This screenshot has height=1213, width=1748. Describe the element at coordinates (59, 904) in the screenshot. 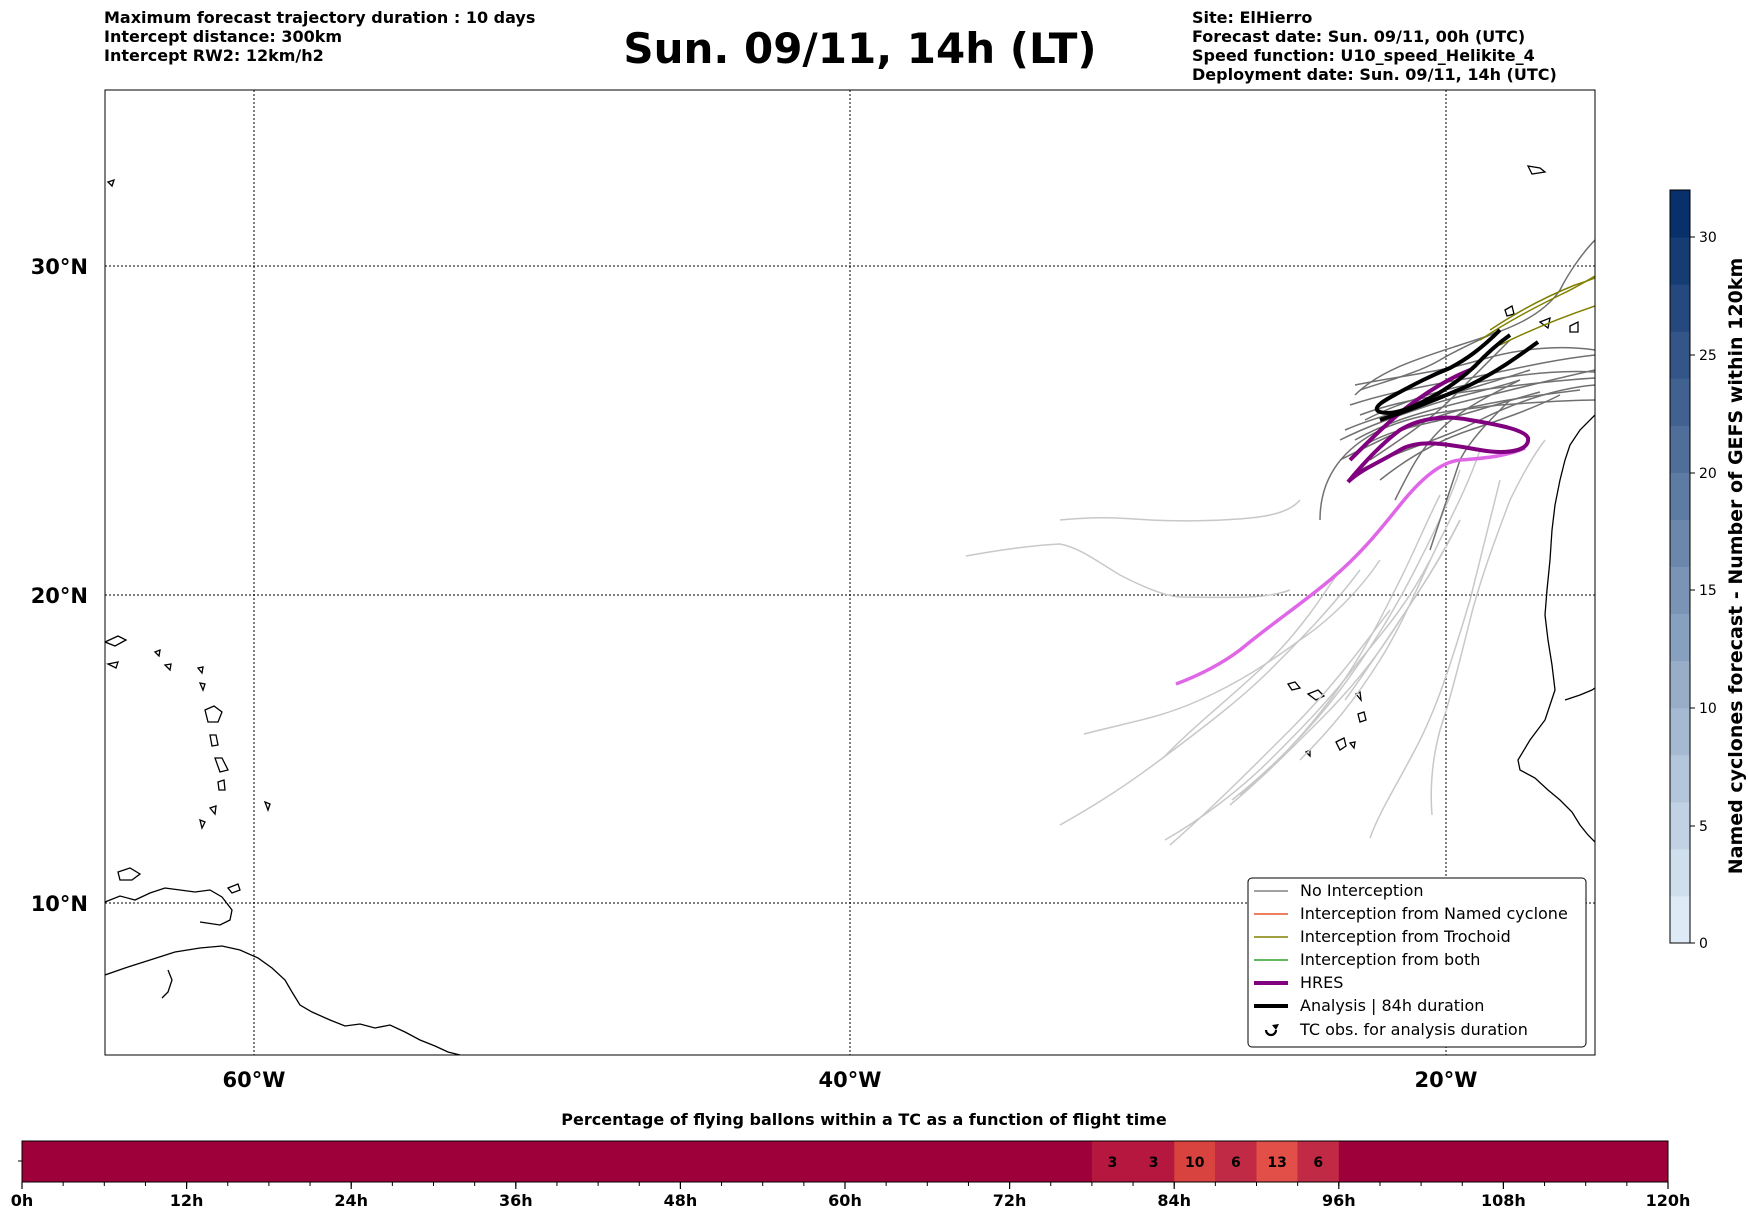

I see `lat-label-10n: 10°N` at that location.